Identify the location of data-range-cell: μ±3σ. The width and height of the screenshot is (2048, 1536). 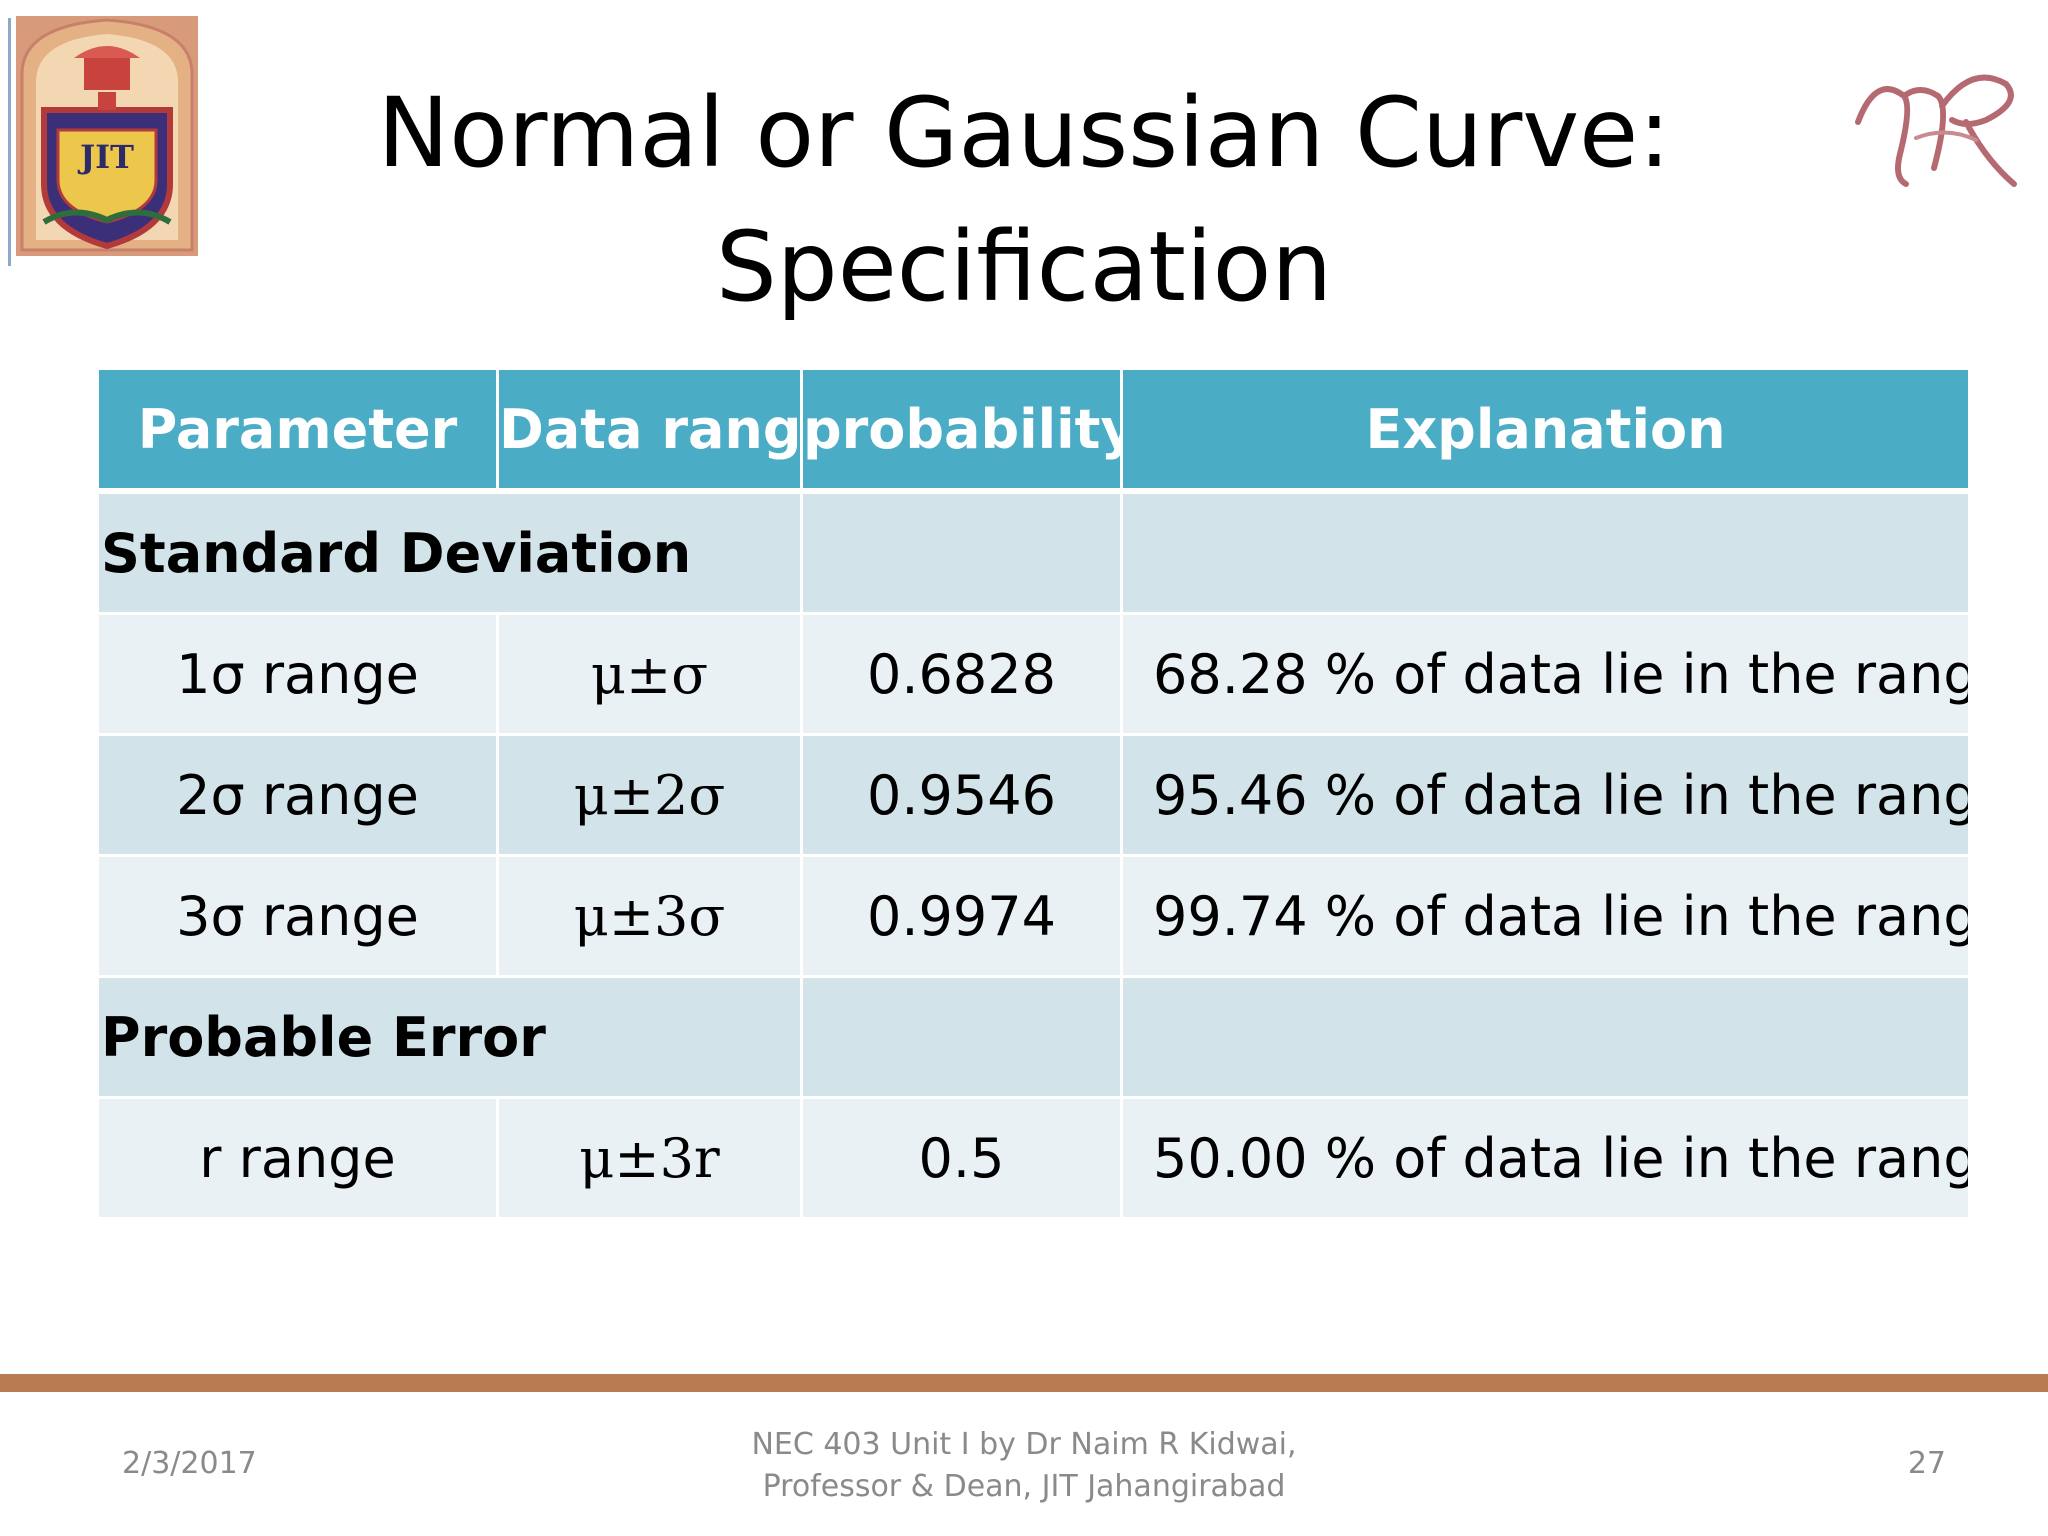
(649, 916).